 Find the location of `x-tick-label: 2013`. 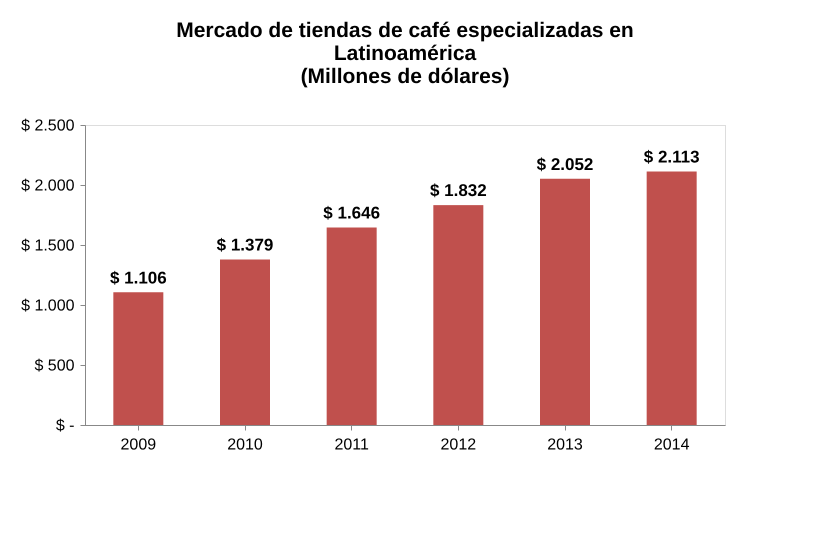

x-tick-label: 2013 is located at coordinates (565, 445).